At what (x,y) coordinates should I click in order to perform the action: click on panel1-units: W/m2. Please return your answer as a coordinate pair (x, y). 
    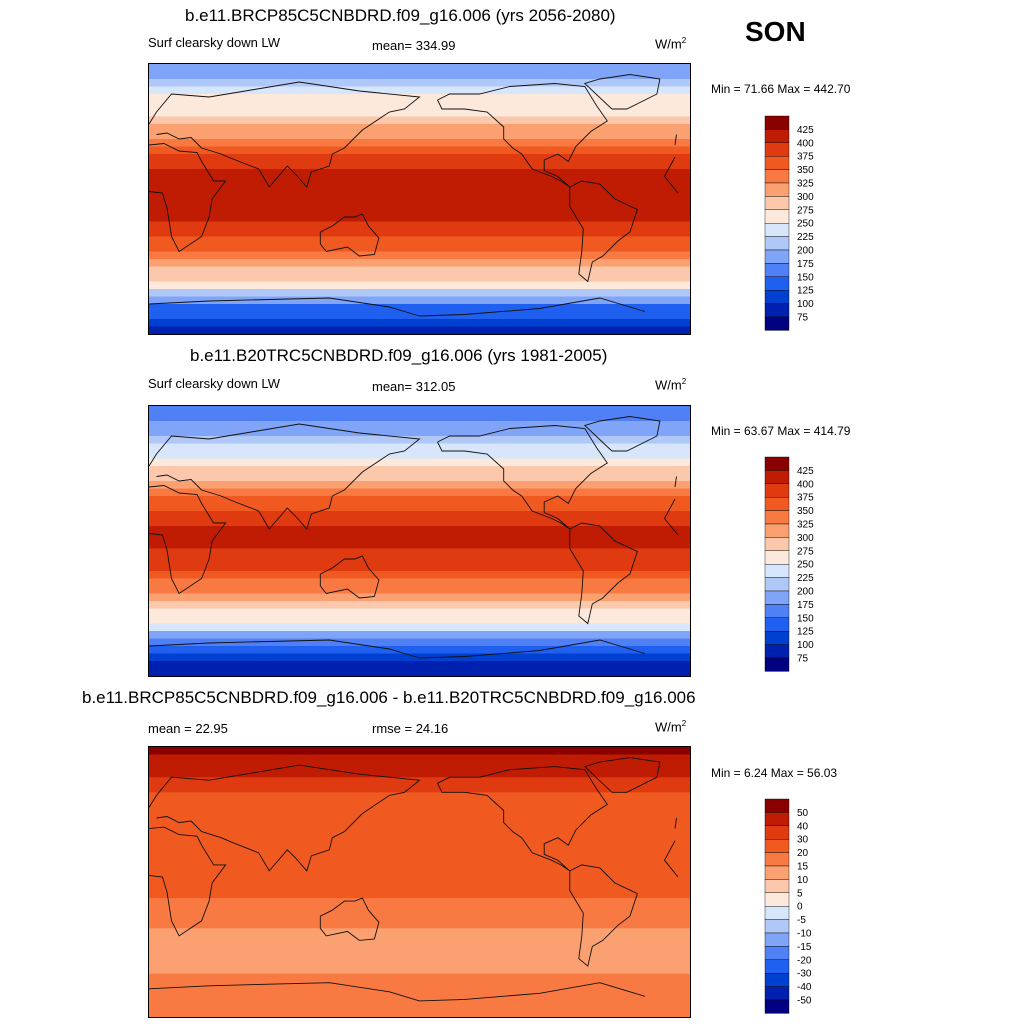
    Looking at the image, I should click on (671, 44).